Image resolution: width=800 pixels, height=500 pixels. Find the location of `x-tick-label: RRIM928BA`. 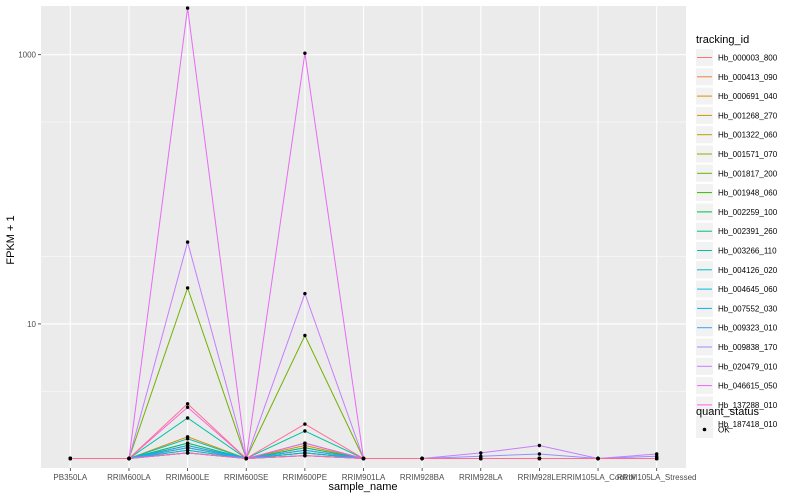

x-tick-label: RRIM928BA is located at coordinates (422, 477).